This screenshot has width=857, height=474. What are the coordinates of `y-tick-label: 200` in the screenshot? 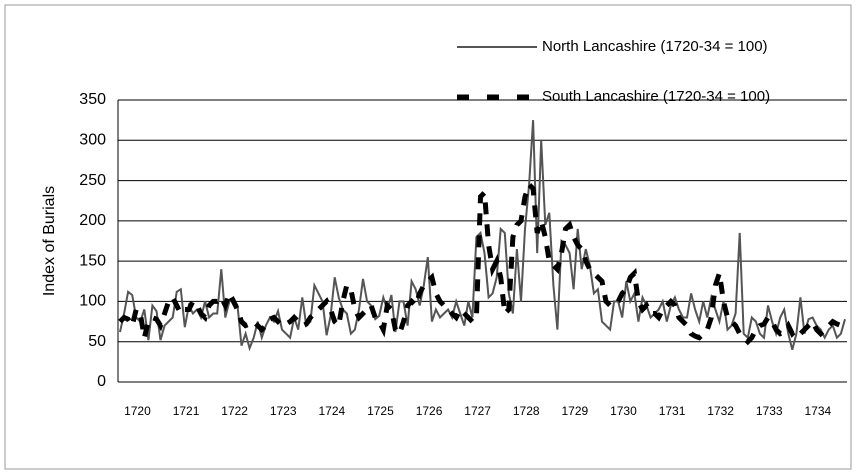 It's located at (92, 220).